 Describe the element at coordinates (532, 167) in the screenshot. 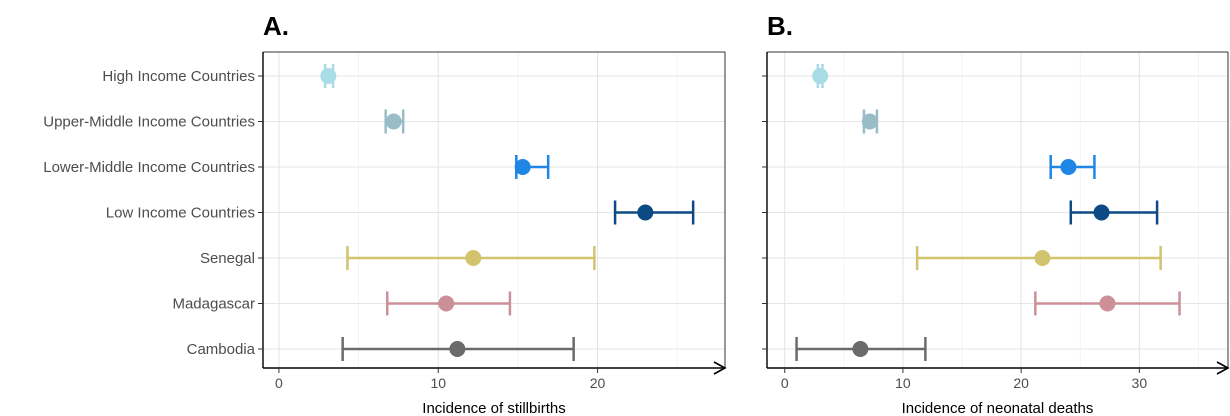

I see `point-lower-middle-income-countries-a` at that location.